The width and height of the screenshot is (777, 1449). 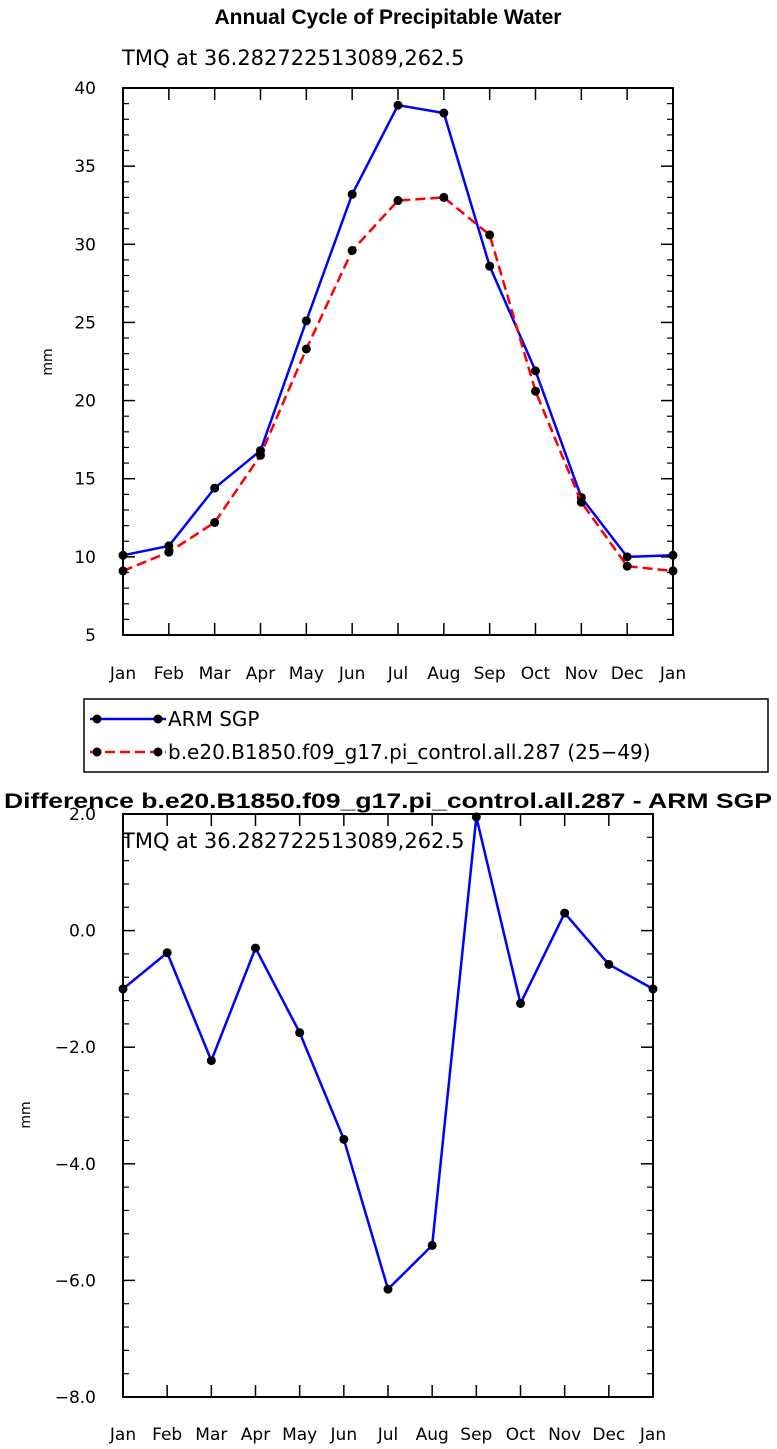 What do you see at coordinates (443, 674) in the screenshot?
I see `x-tick-label: Aug` at bounding box center [443, 674].